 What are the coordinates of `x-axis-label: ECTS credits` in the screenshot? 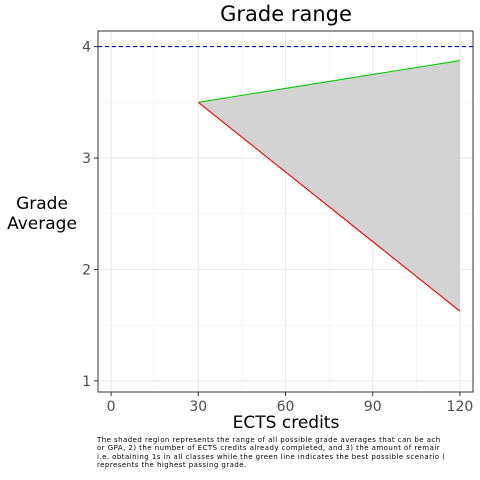 It's located at (286, 423).